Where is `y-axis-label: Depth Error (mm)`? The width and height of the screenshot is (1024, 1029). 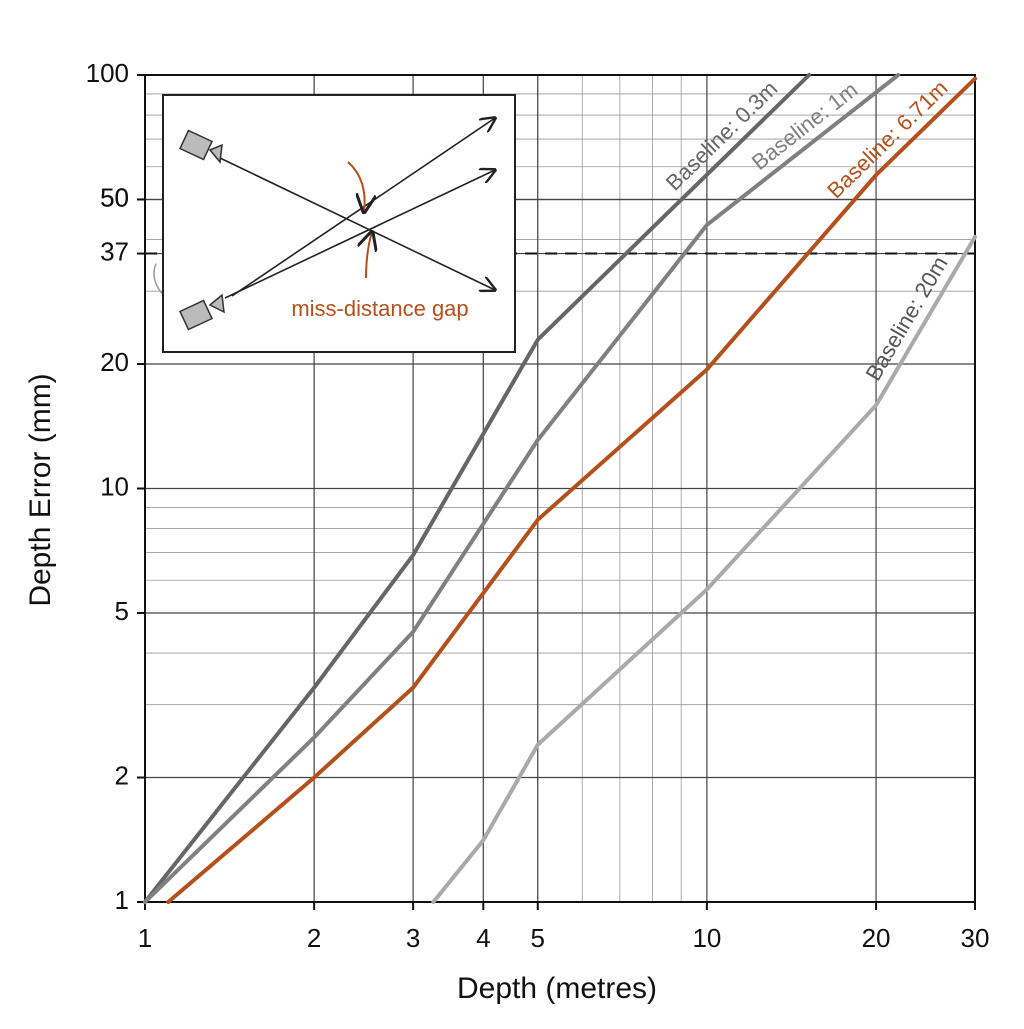
y-axis-label: Depth Error (mm) is located at coordinates (40, 489).